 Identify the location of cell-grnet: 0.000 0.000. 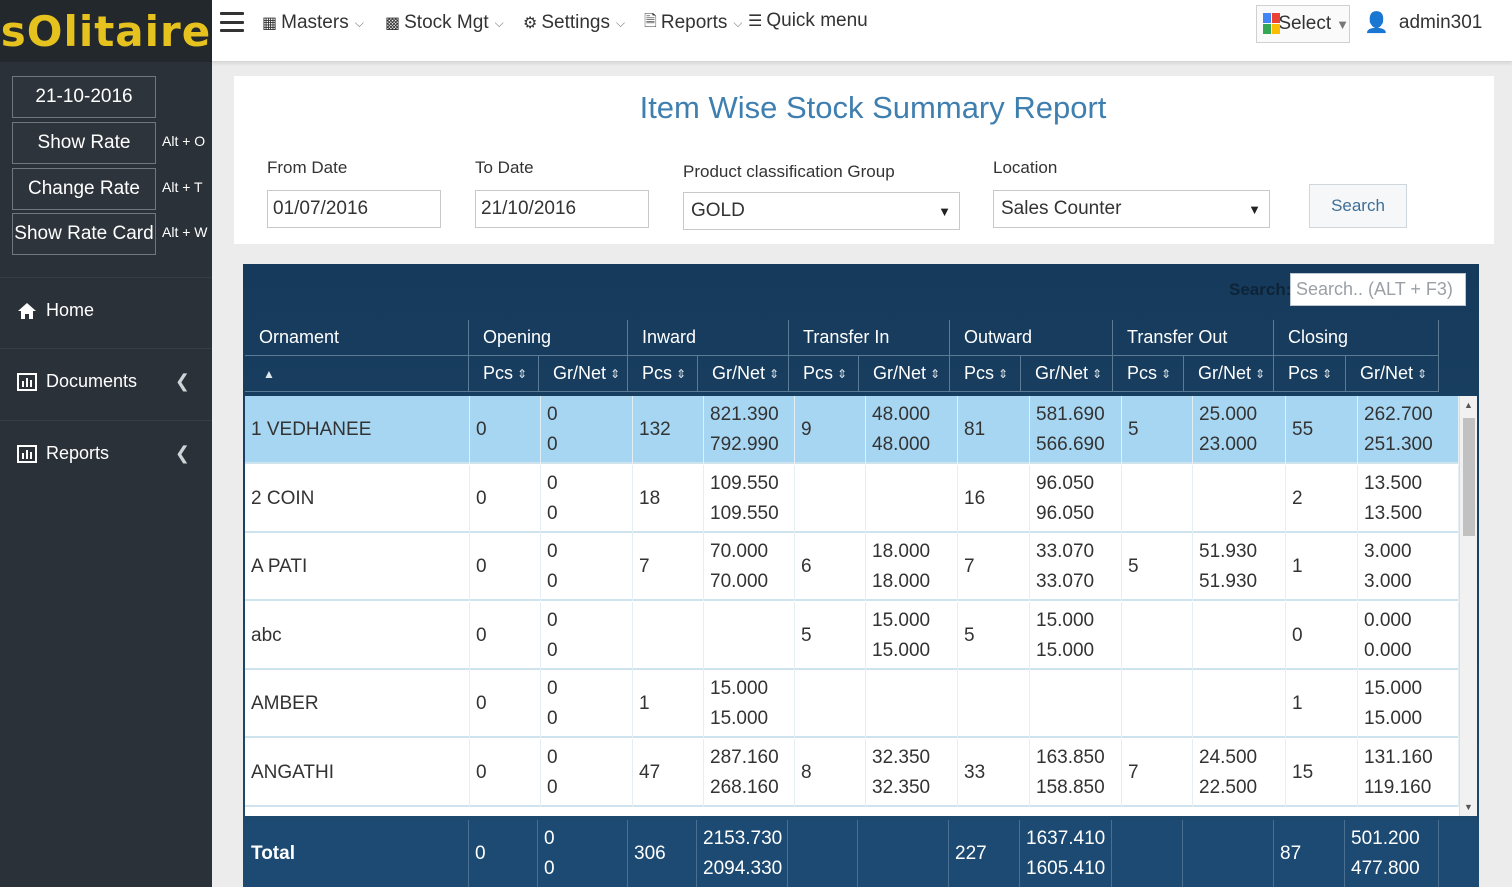
(1408, 635).